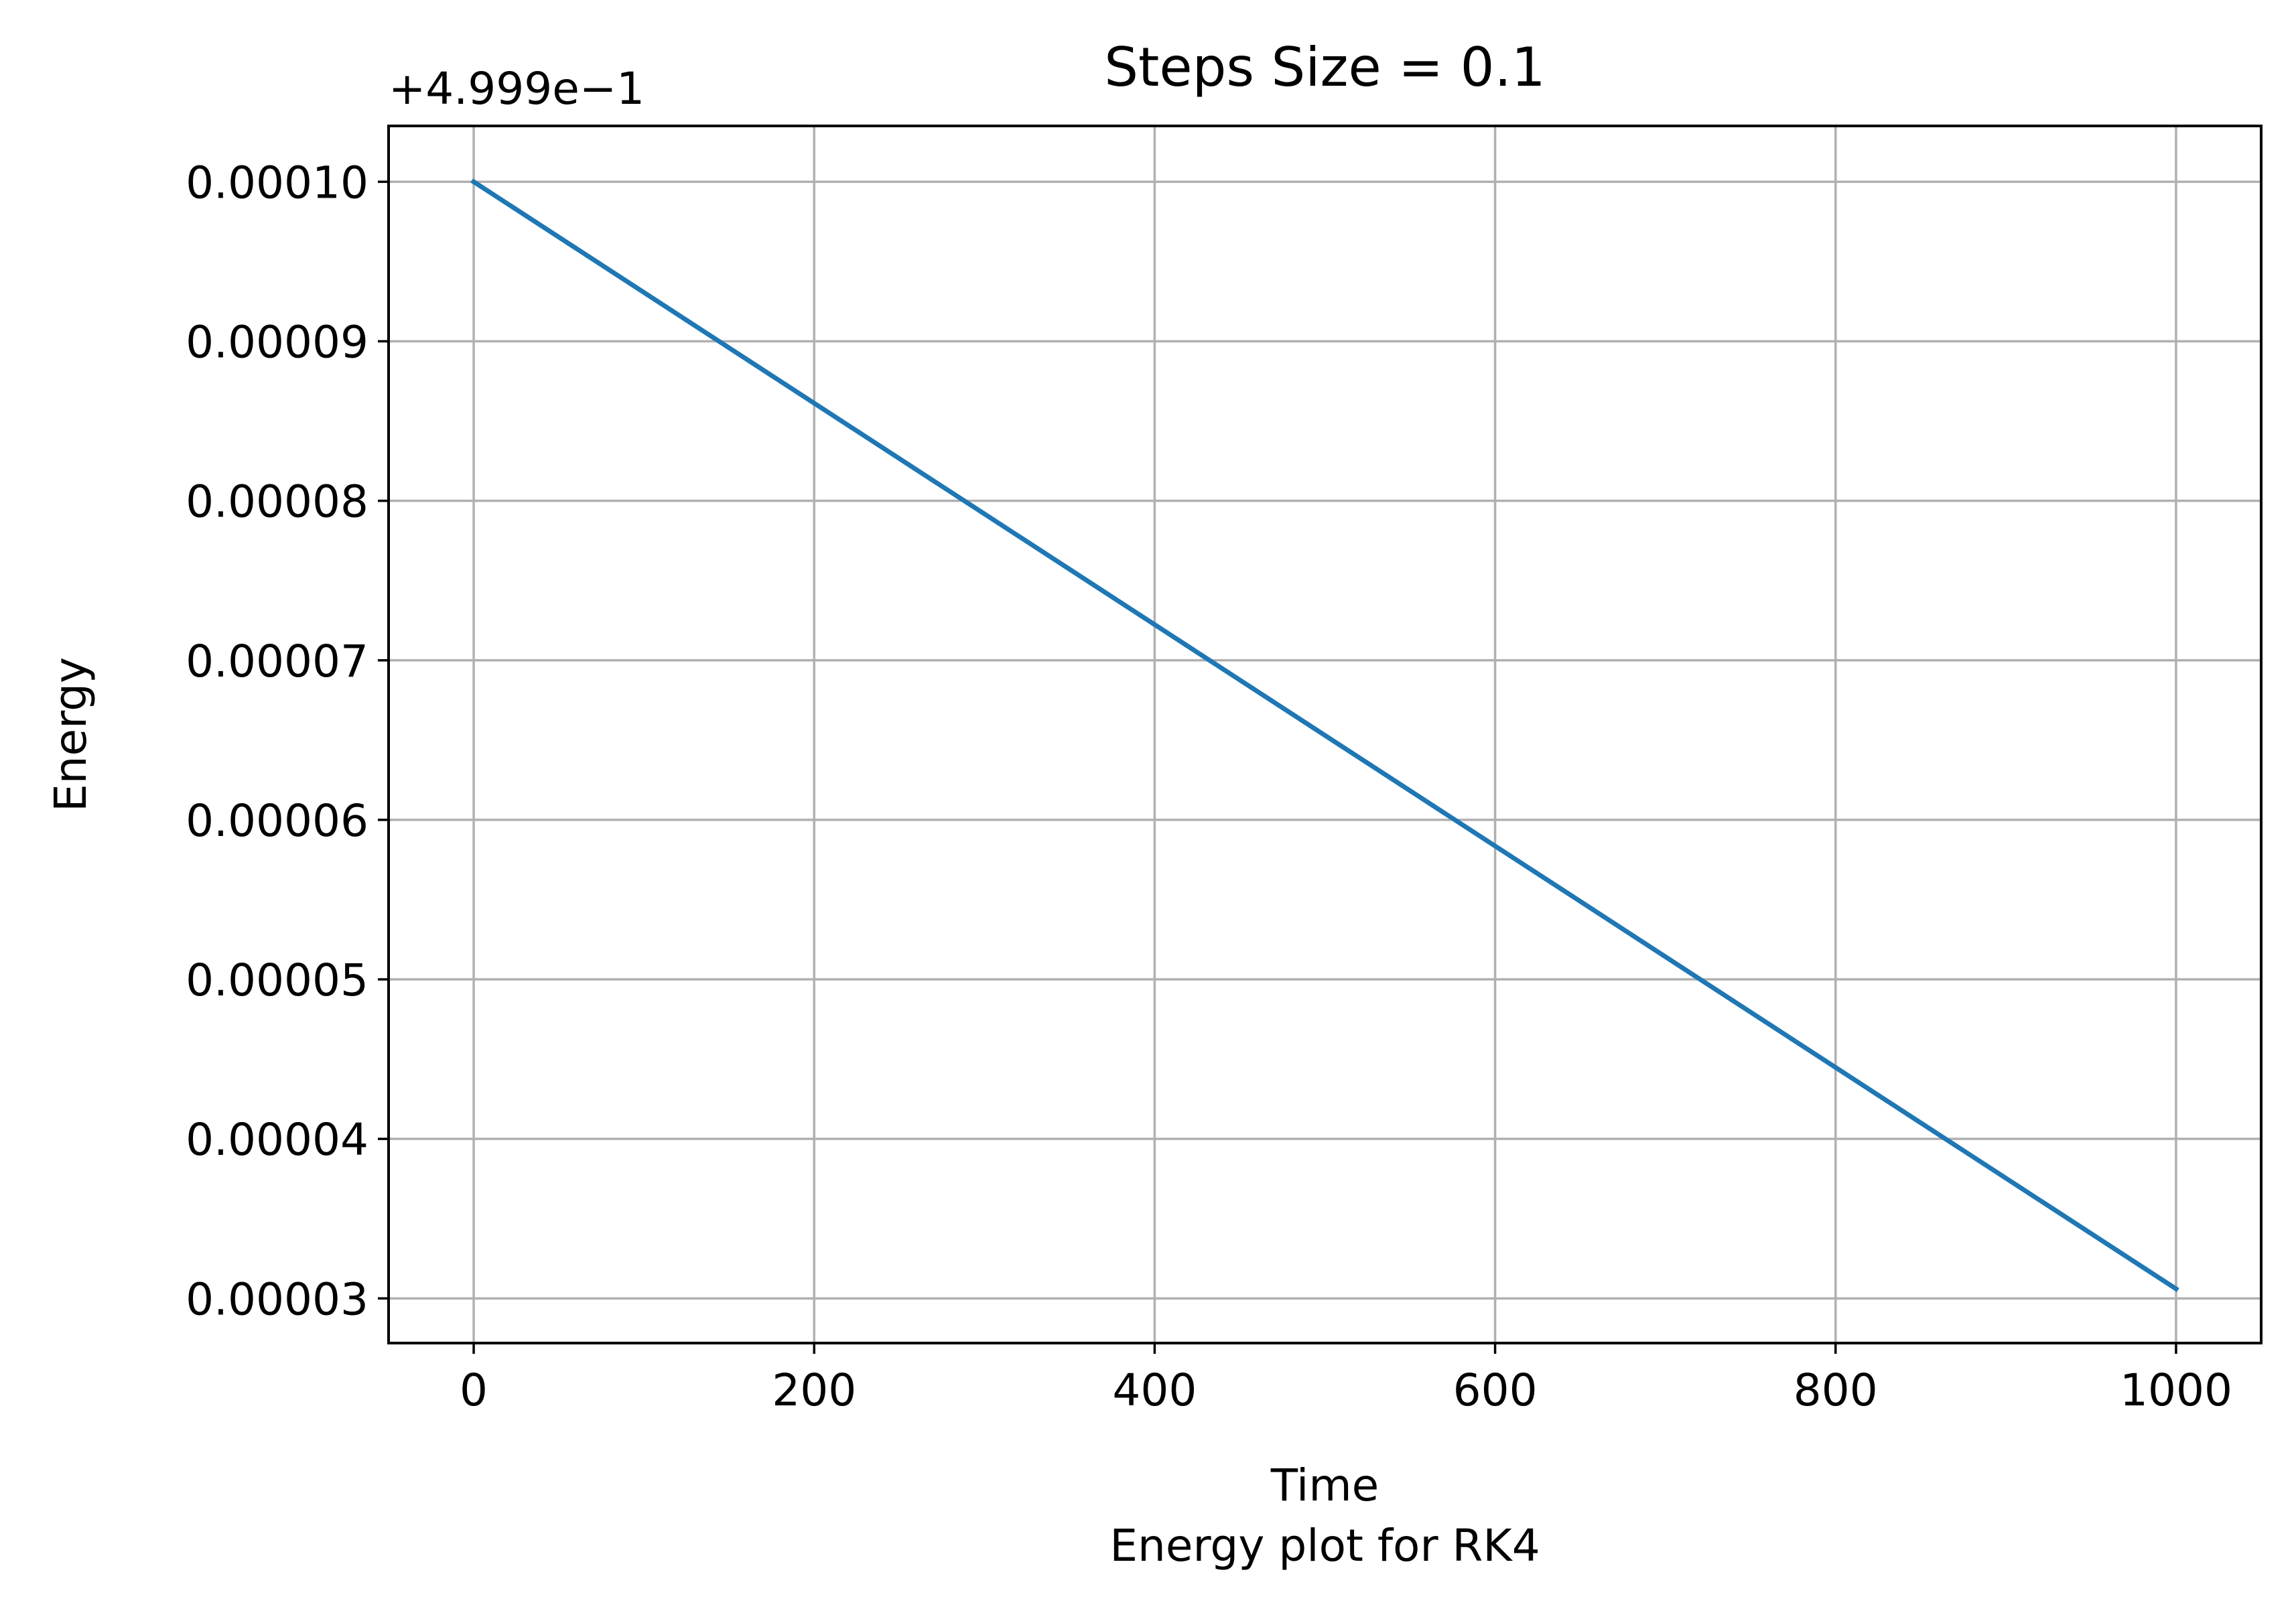 Image resolution: width=2296 pixels, height=1607 pixels. What do you see at coordinates (1836, 1390) in the screenshot?
I see `x-tick-label: 800` at bounding box center [1836, 1390].